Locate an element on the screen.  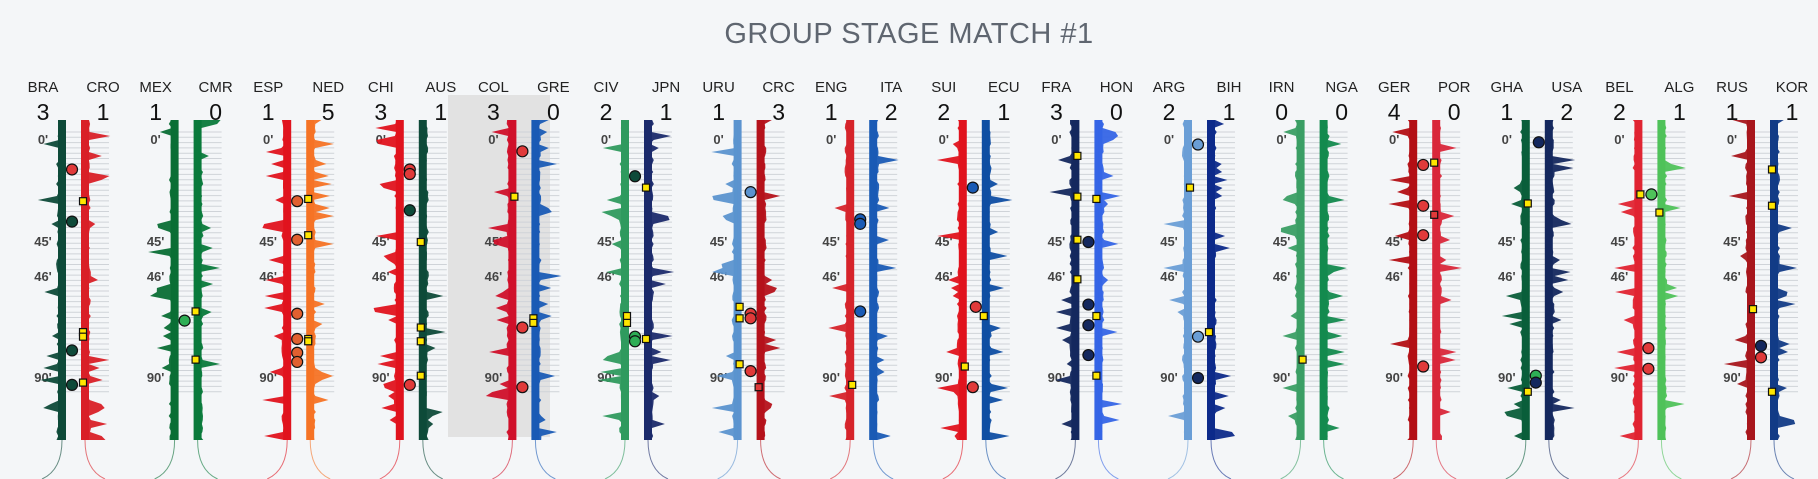
team-label-away: USA is located at coordinates (1566, 87).